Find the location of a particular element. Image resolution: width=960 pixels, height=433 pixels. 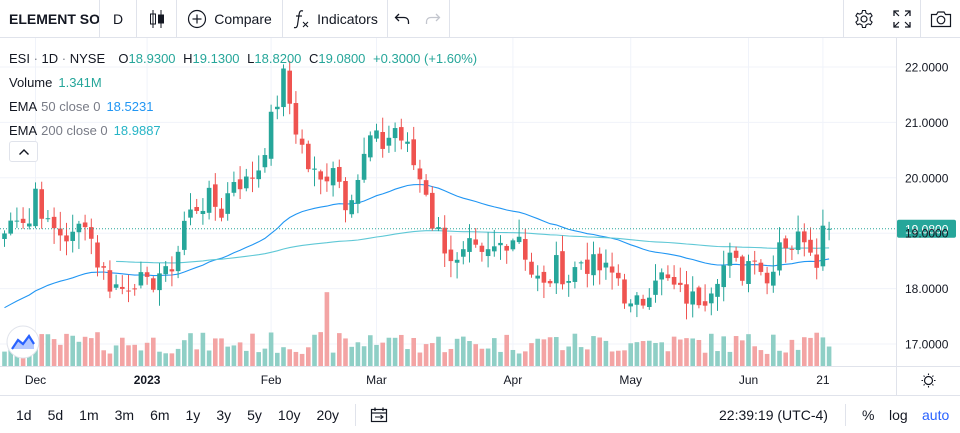

range-1d: 1d is located at coordinates (24, 414).